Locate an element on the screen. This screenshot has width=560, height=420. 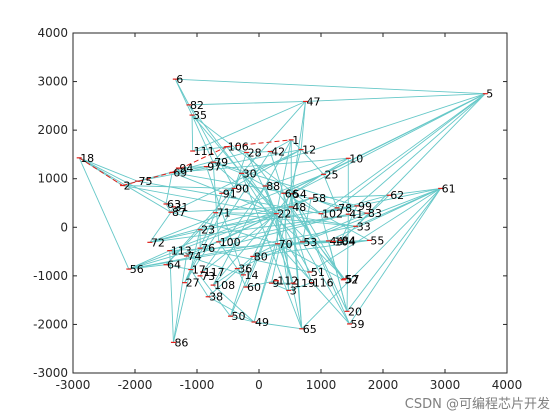
node-label: 97 is located at coordinates (214, 167).